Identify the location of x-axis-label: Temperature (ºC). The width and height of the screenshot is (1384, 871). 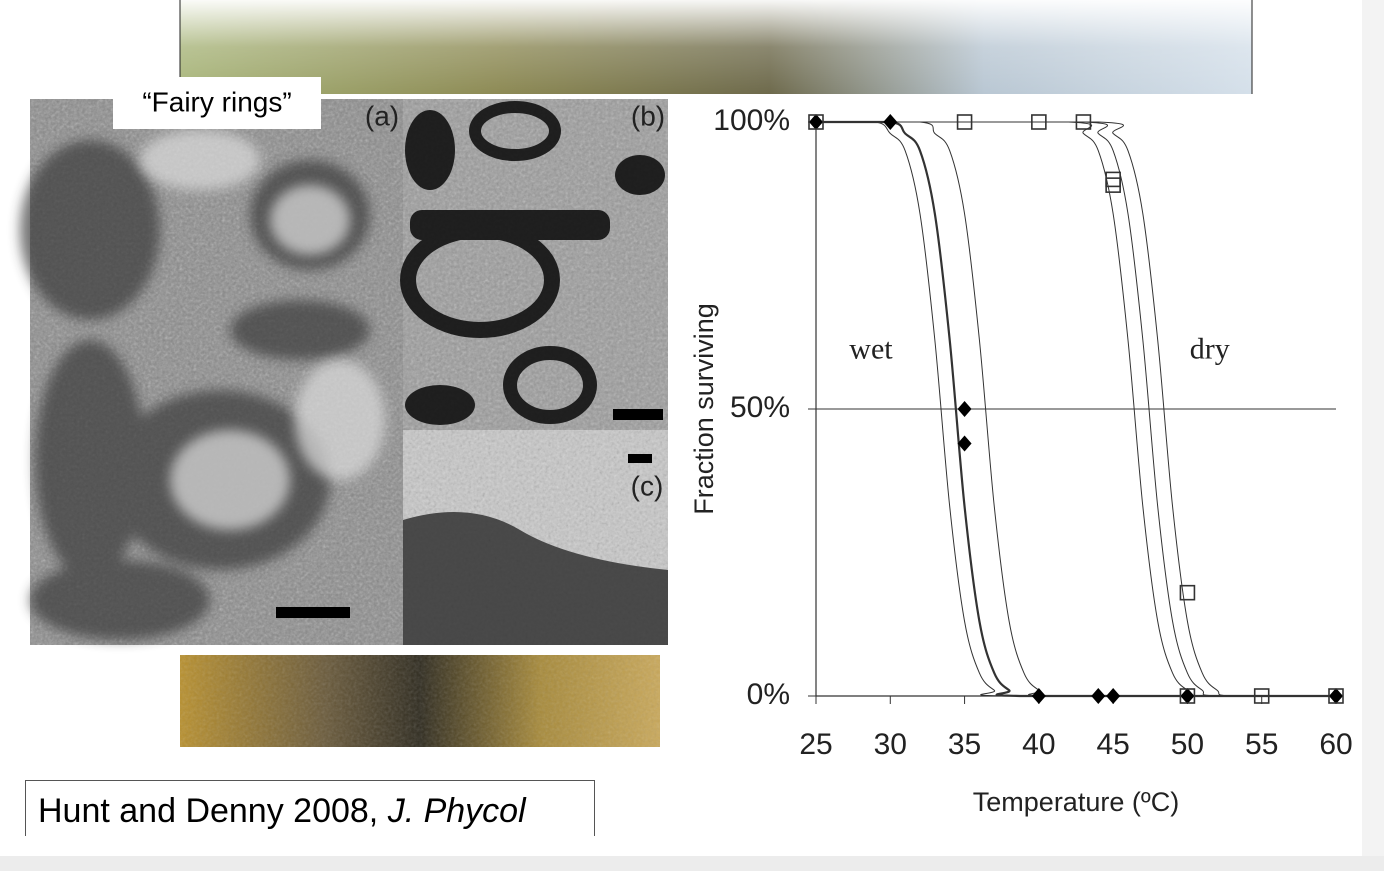
(1076, 802).